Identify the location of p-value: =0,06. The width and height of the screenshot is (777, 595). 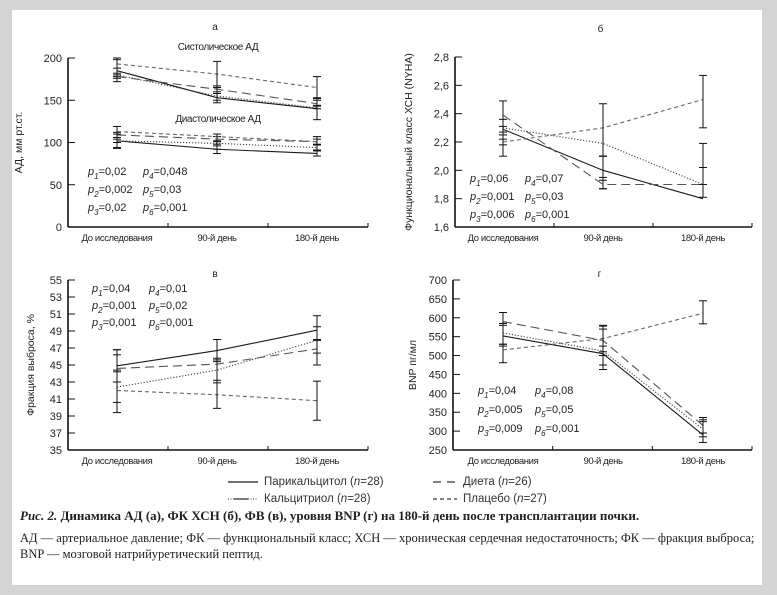
(495, 179).